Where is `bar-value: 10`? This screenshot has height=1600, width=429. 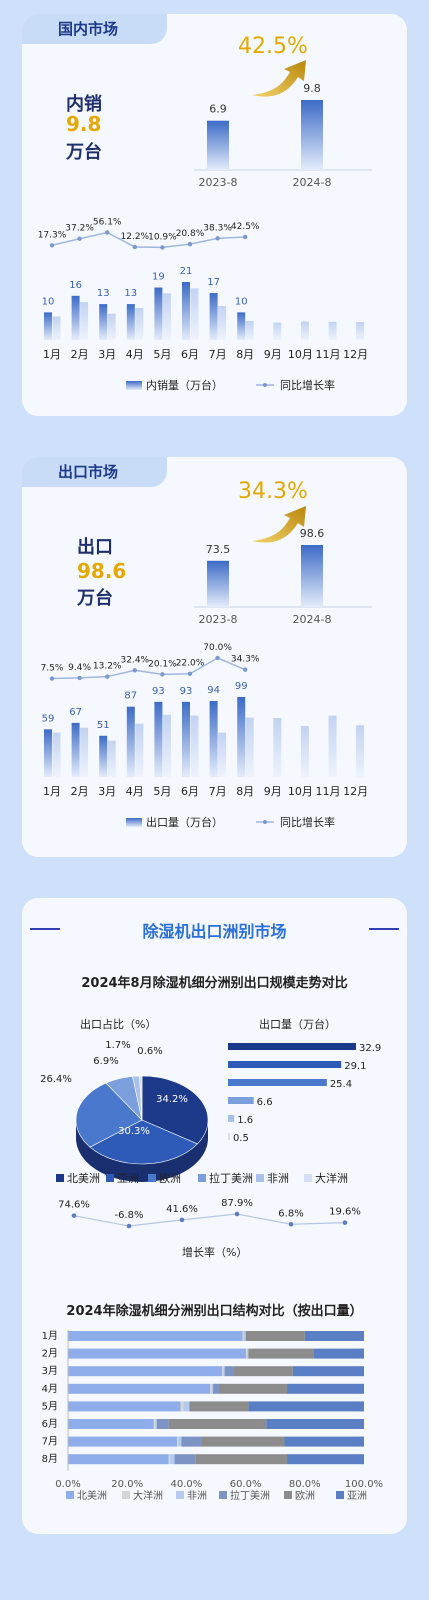
bar-value: 10 is located at coordinates (241, 301).